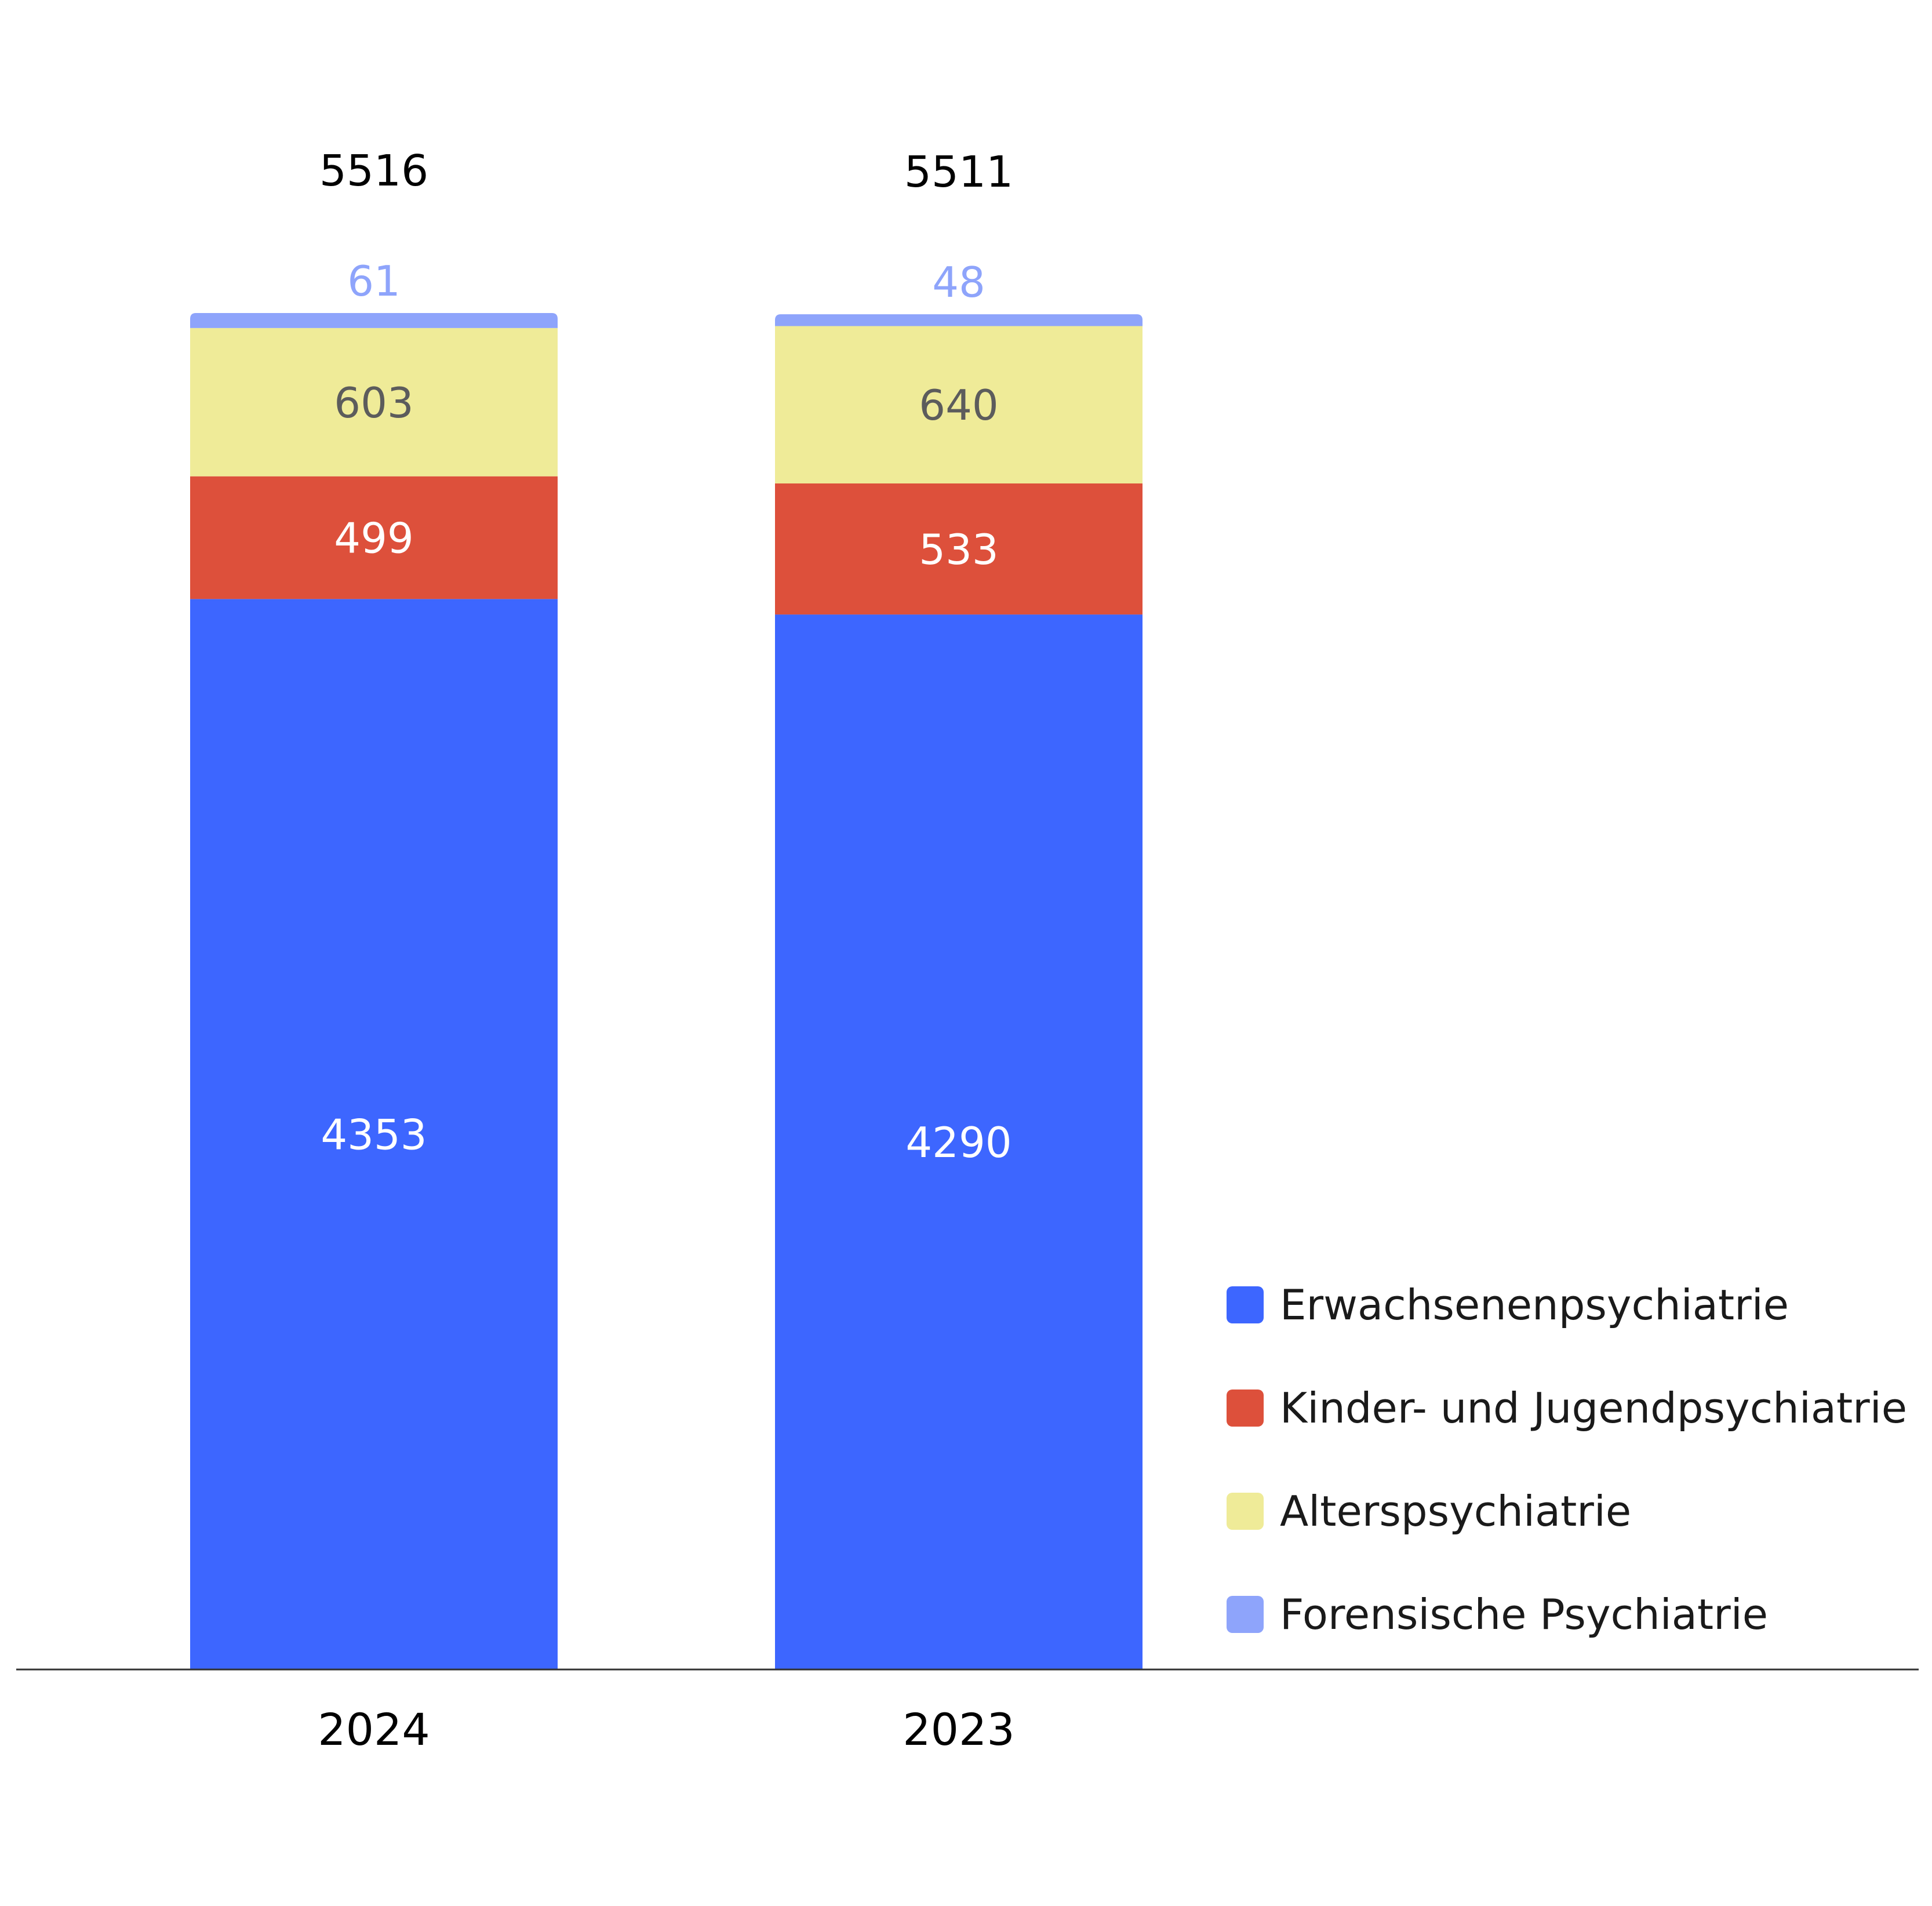  Describe the element at coordinates (1534, 1305) in the screenshot. I see `legend-label: Erwachsenenpsychiatrie` at that location.